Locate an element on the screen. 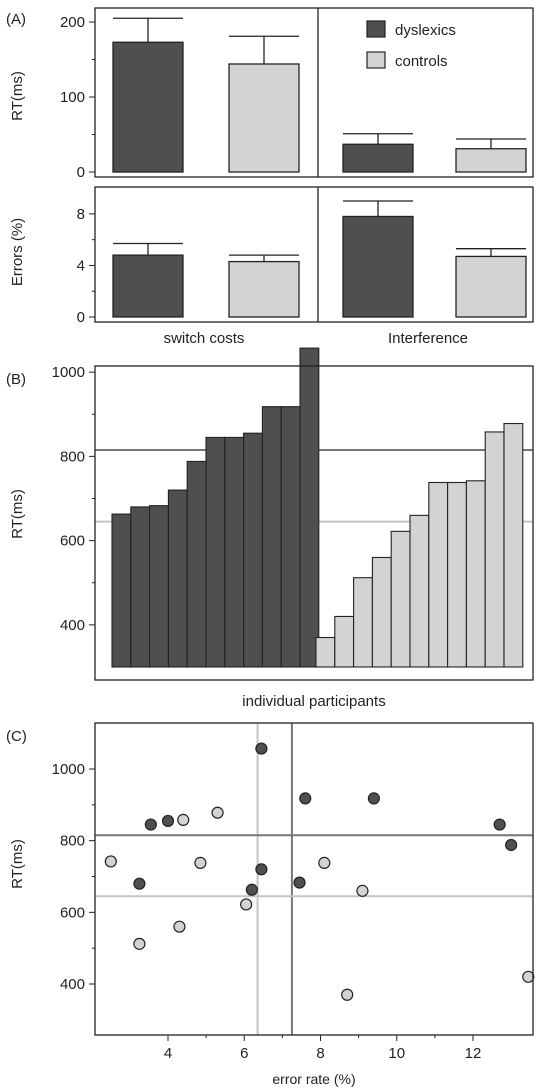  panel-b-ytick-label: 800 is located at coordinates (72, 456).